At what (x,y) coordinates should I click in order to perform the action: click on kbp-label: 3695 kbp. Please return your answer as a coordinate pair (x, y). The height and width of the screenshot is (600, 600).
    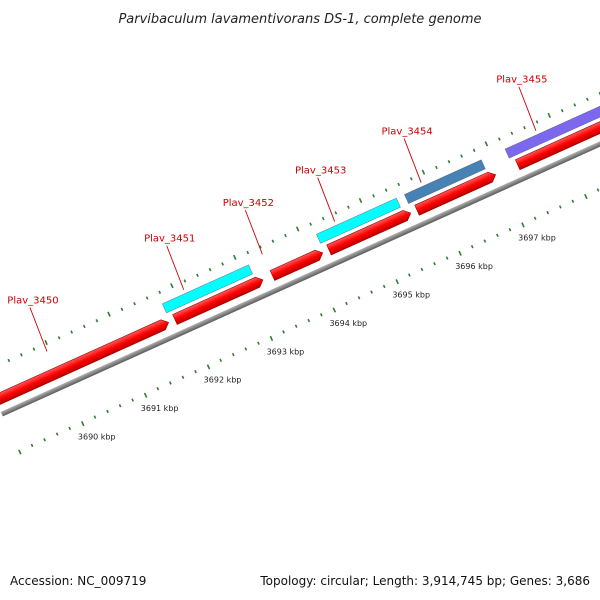
    Looking at the image, I should click on (411, 294).